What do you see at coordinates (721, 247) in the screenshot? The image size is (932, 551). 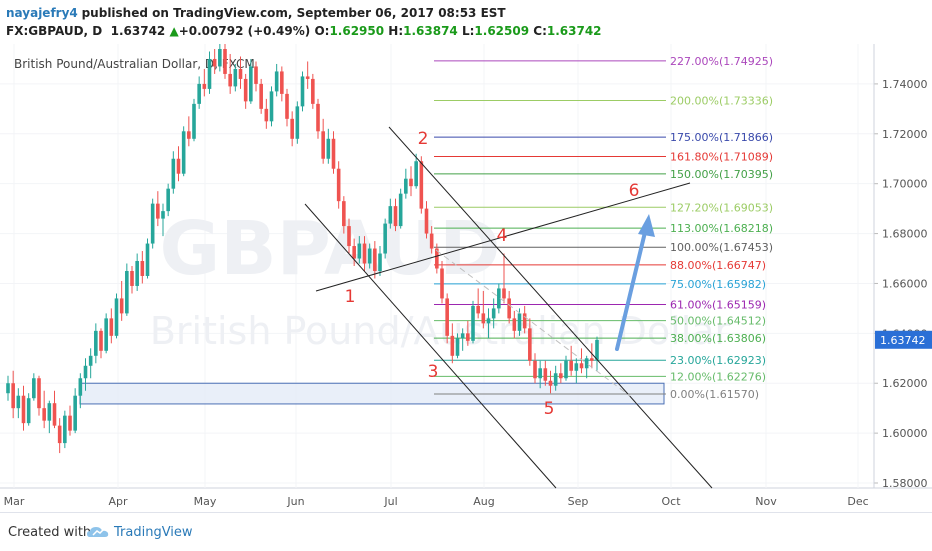 I see `fib-level-label: 100.00%(1.67453)` at bounding box center [721, 247].